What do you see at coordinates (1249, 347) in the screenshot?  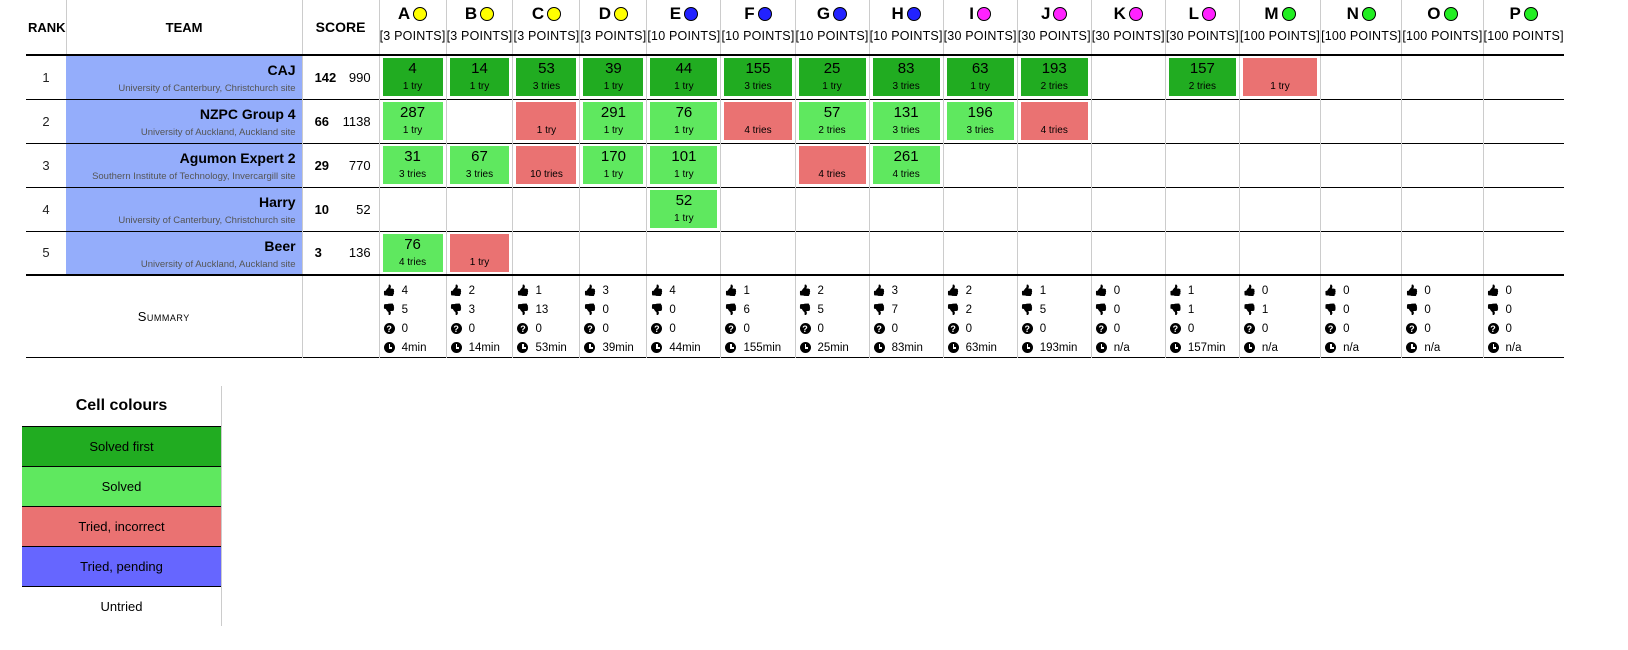 I see `summary-first-solve-icon-wrap` at bounding box center [1249, 347].